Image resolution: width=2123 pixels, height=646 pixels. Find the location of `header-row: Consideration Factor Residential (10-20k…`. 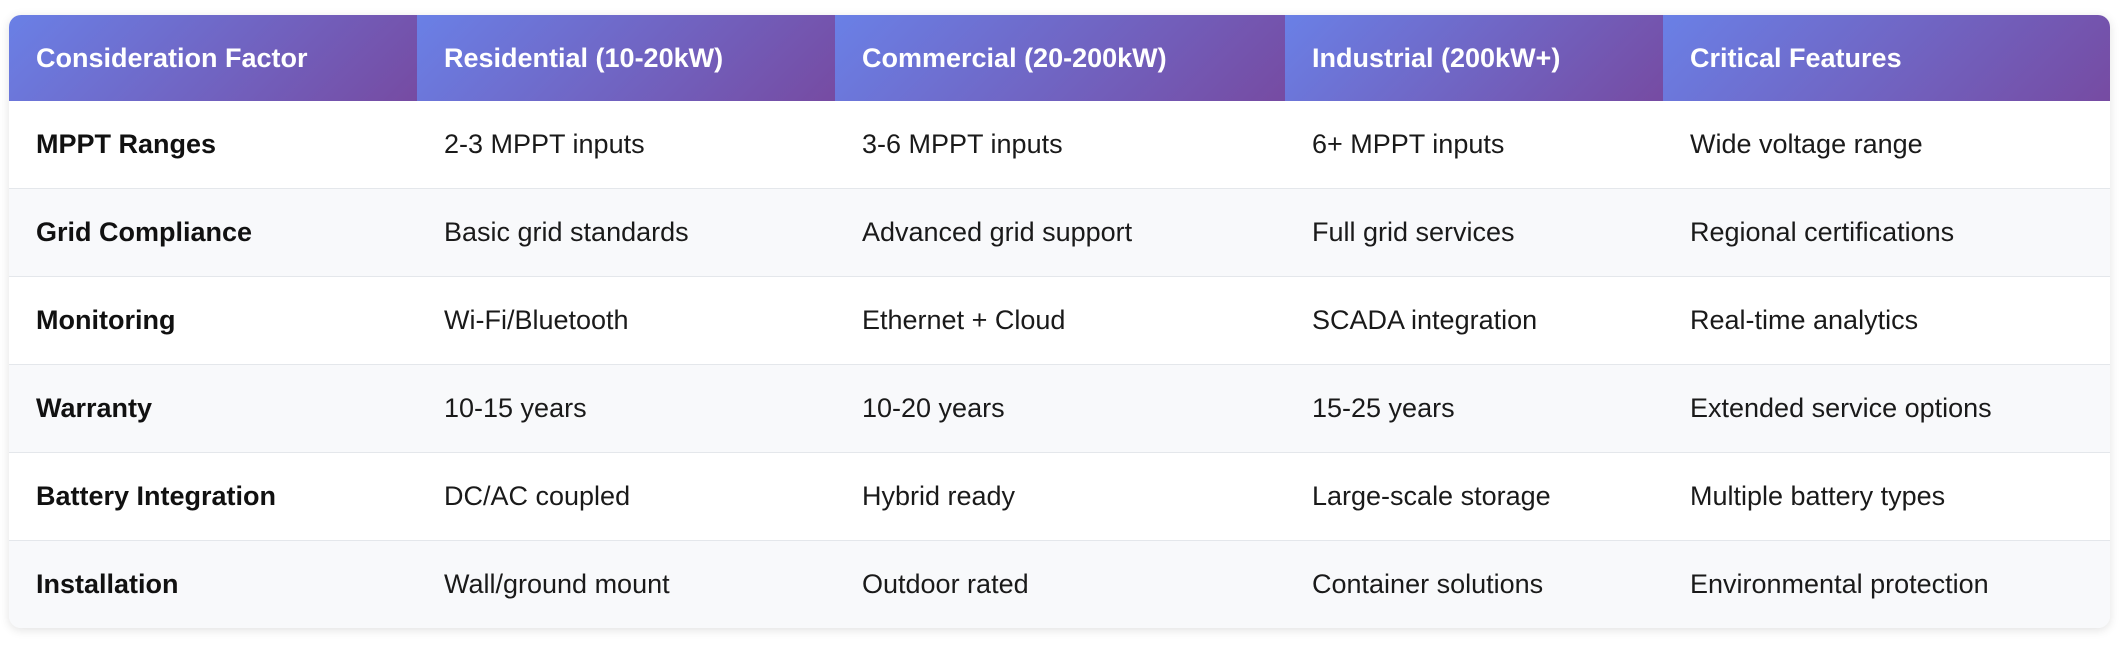

header-row: Consideration Factor Residential (10-20k… is located at coordinates (1059, 58).